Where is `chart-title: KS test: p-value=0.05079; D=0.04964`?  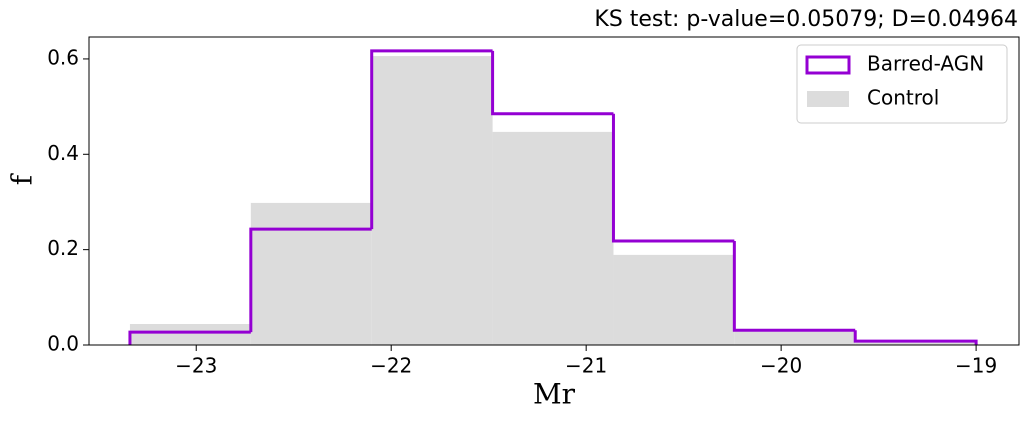
chart-title: KS test: p-value=0.05079; D=0.04964 is located at coordinates (806, 19).